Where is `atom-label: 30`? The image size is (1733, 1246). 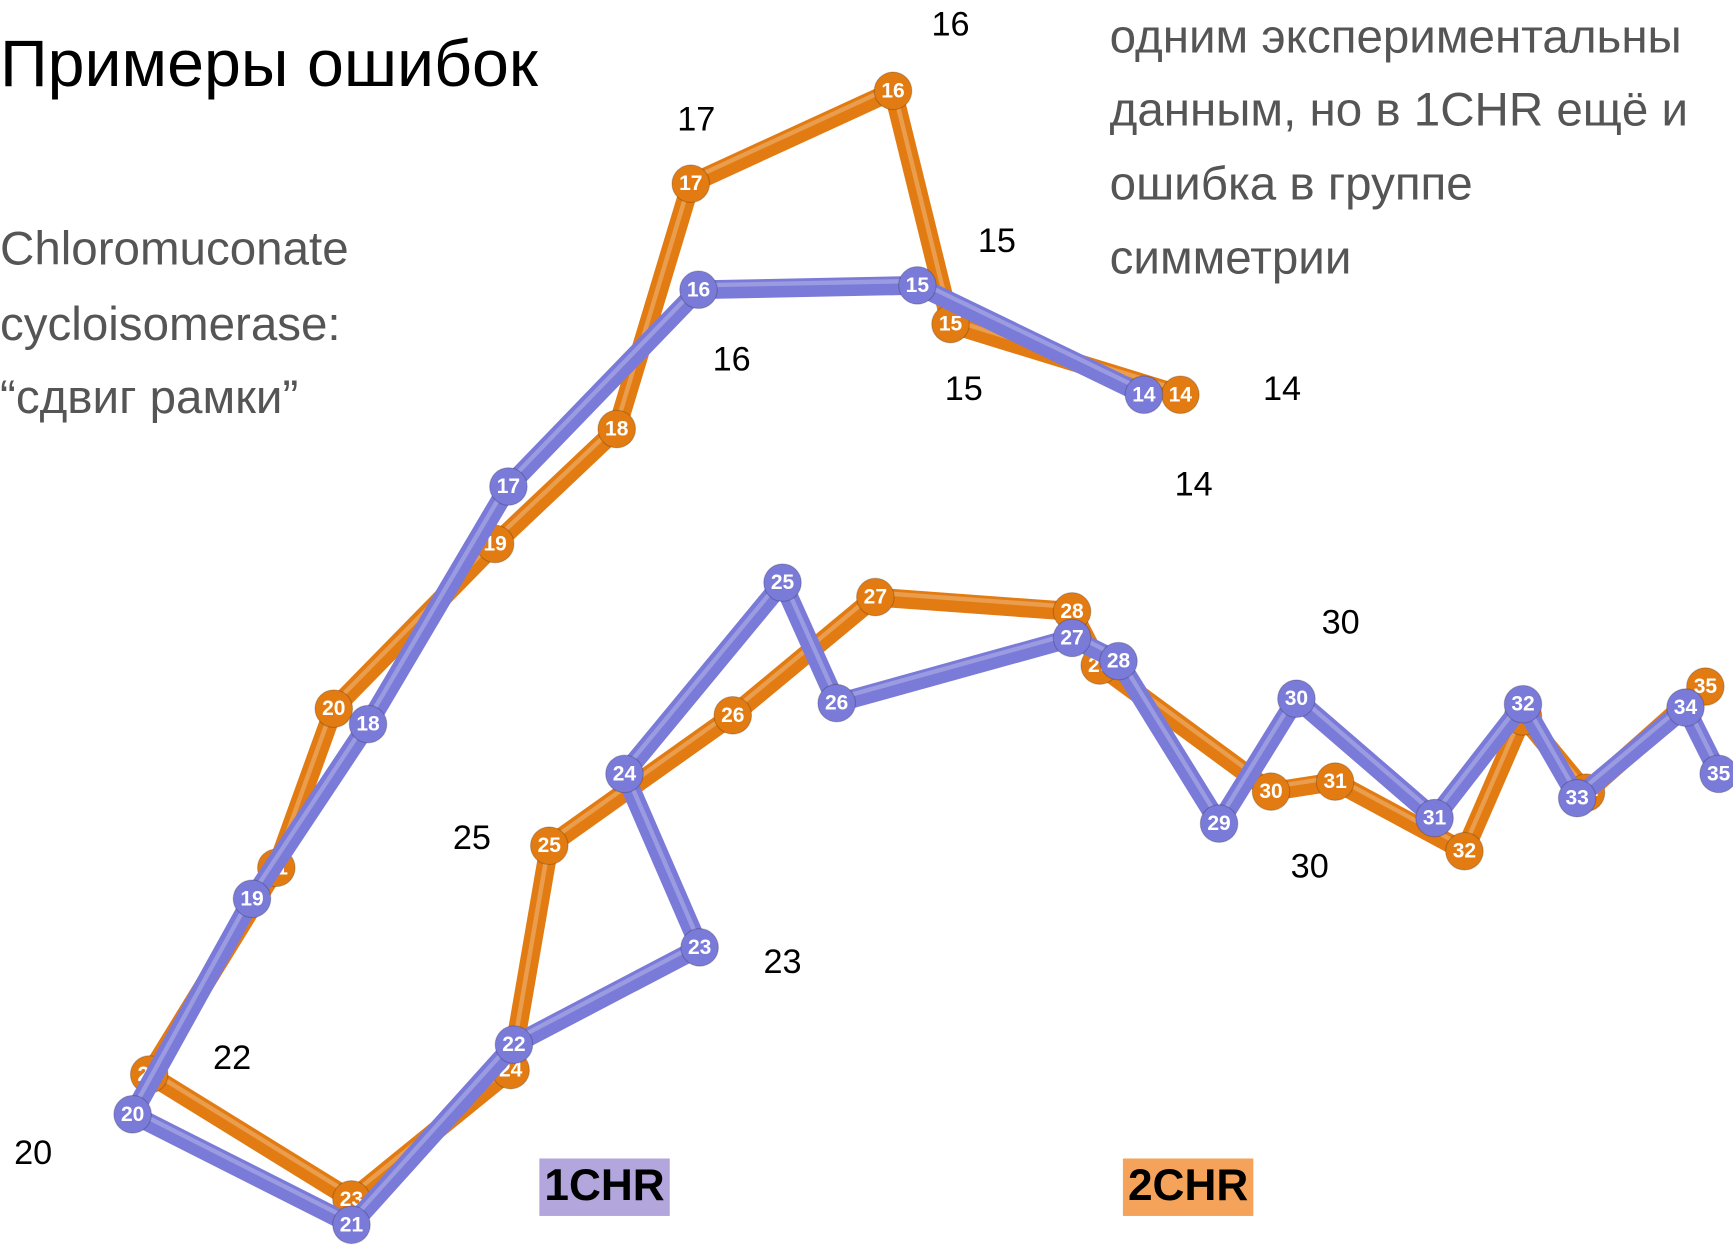 atom-label: 30 is located at coordinates (1270, 791).